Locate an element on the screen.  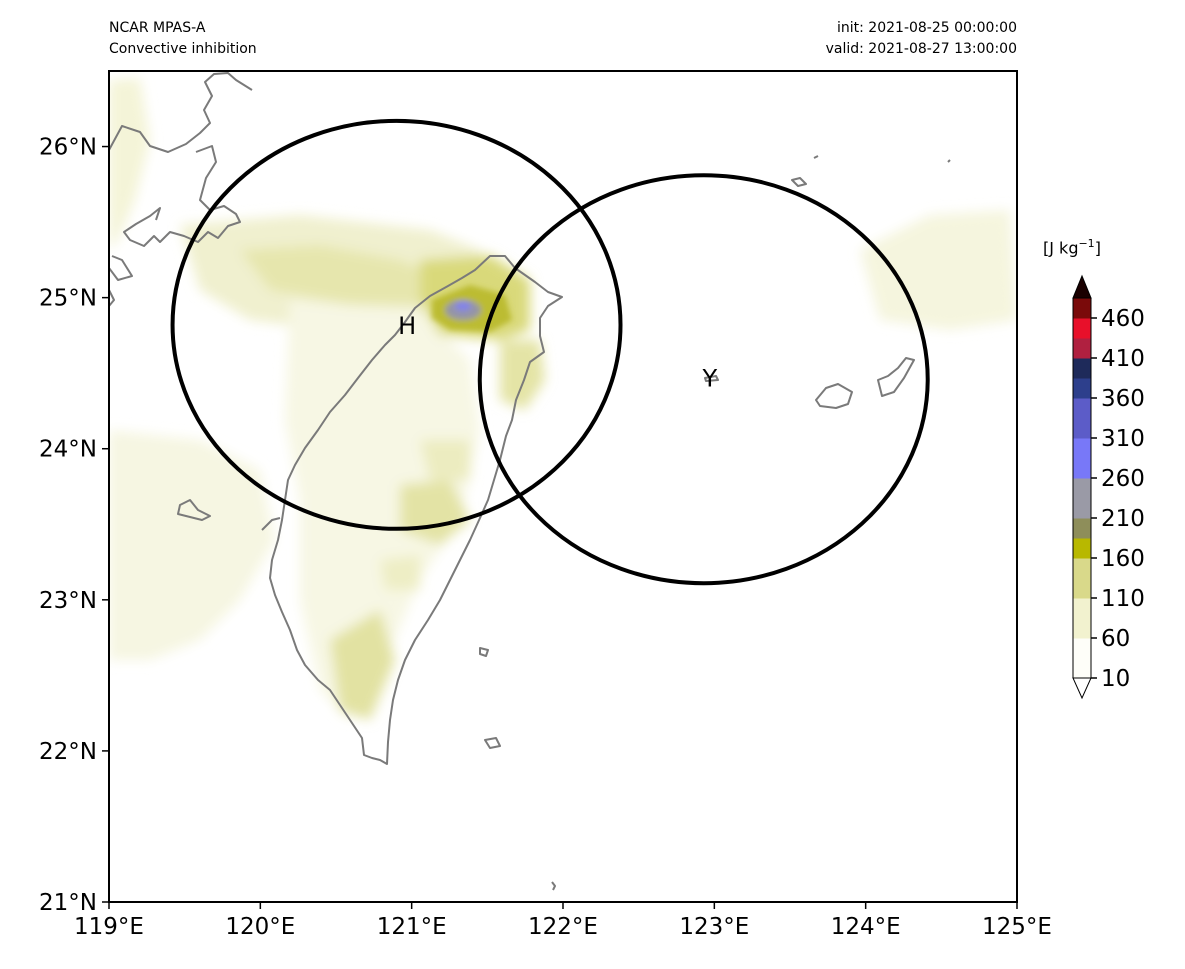
colorbar-units: [J kg−1] is located at coordinates (1072, 247).